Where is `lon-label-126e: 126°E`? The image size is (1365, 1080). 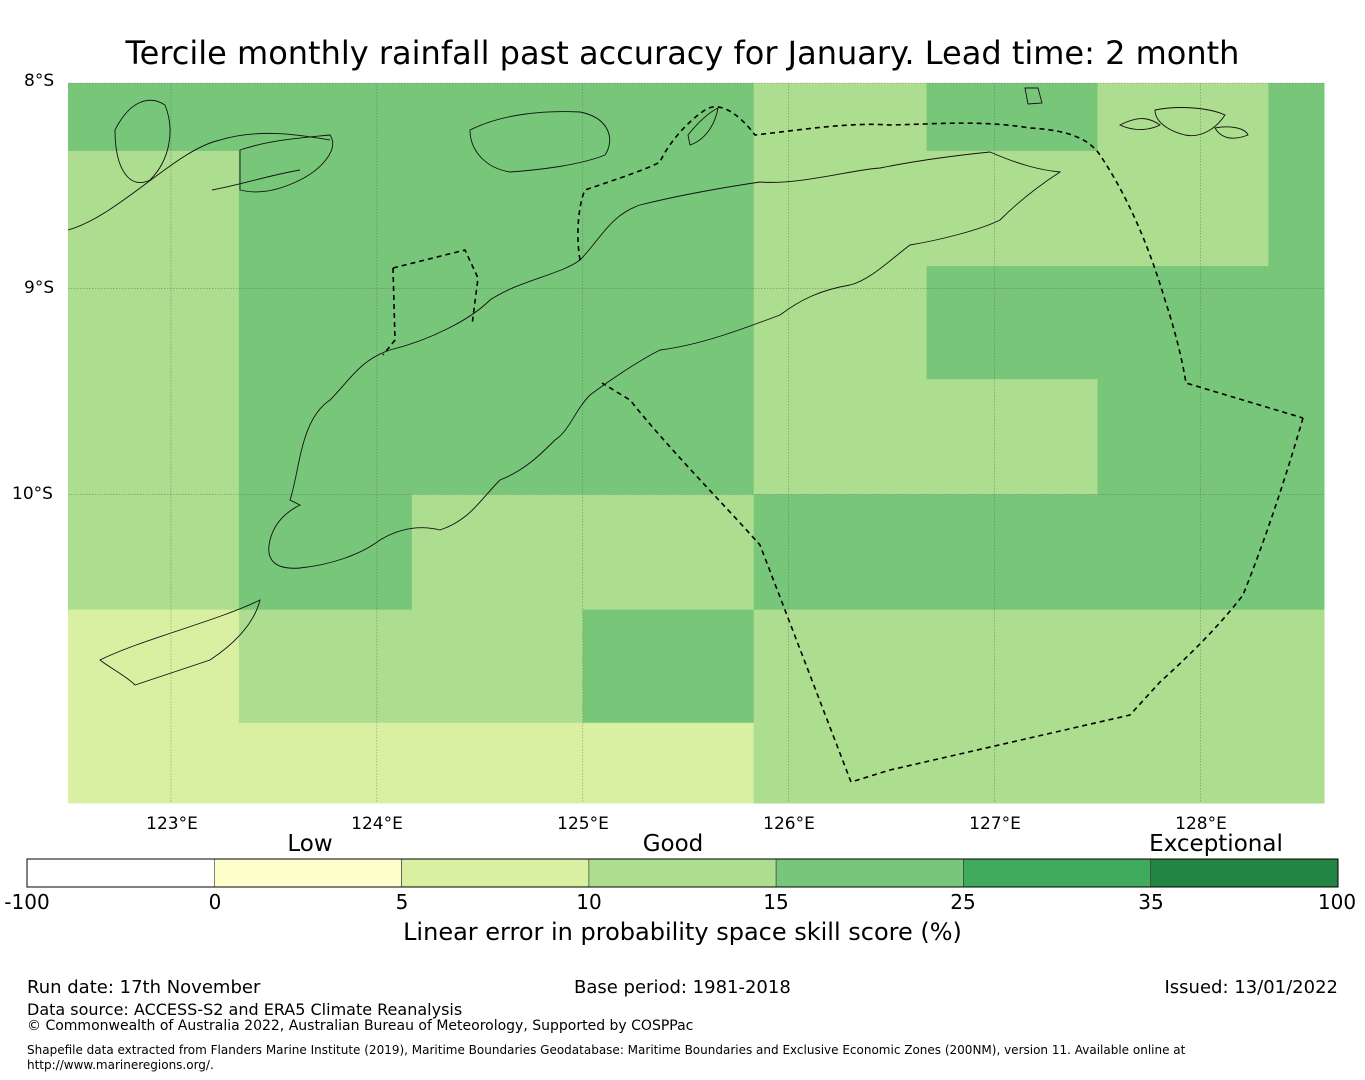
lon-label-126e: 126°E is located at coordinates (789, 824).